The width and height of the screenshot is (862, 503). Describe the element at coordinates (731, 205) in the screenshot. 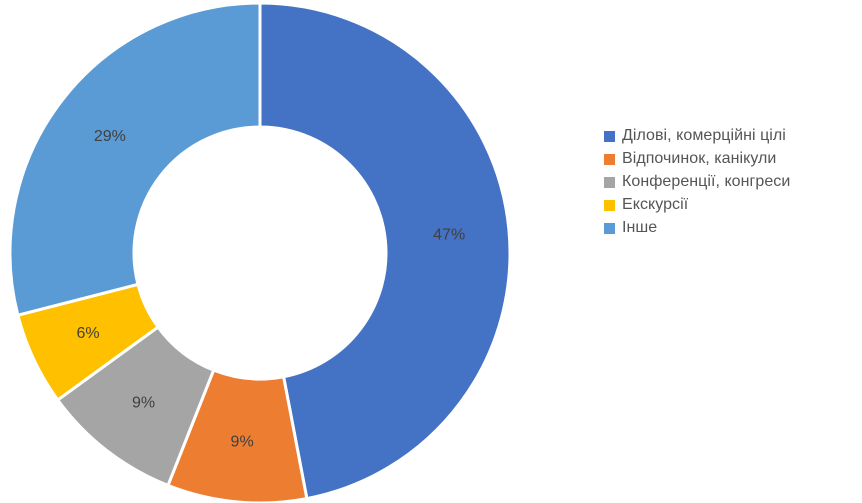

I see `legend-item-excursions: Екскурсії` at that location.